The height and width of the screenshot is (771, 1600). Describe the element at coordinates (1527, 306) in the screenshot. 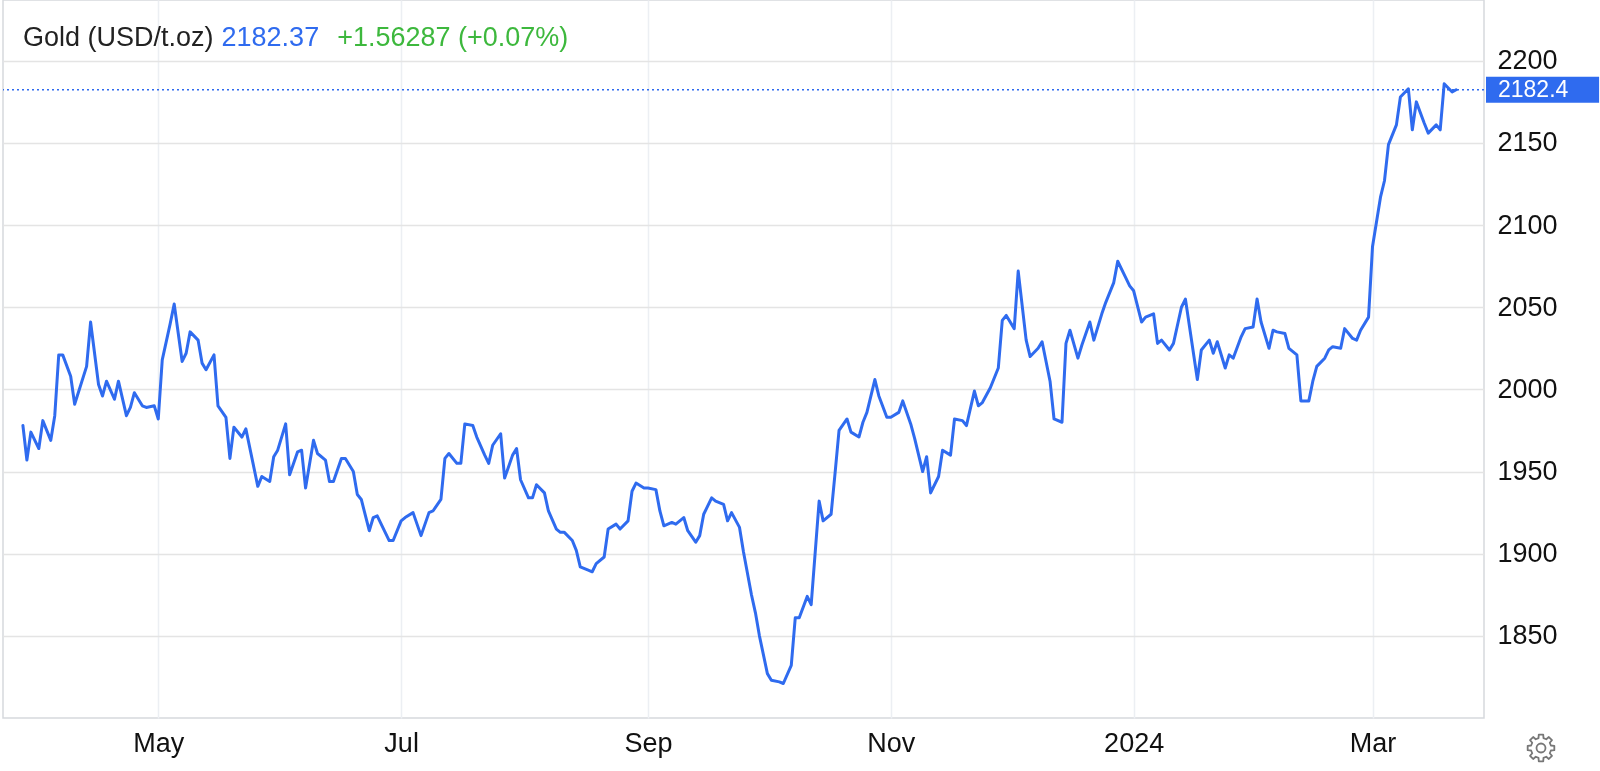

I see `y-tick-label: 2050` at that location.